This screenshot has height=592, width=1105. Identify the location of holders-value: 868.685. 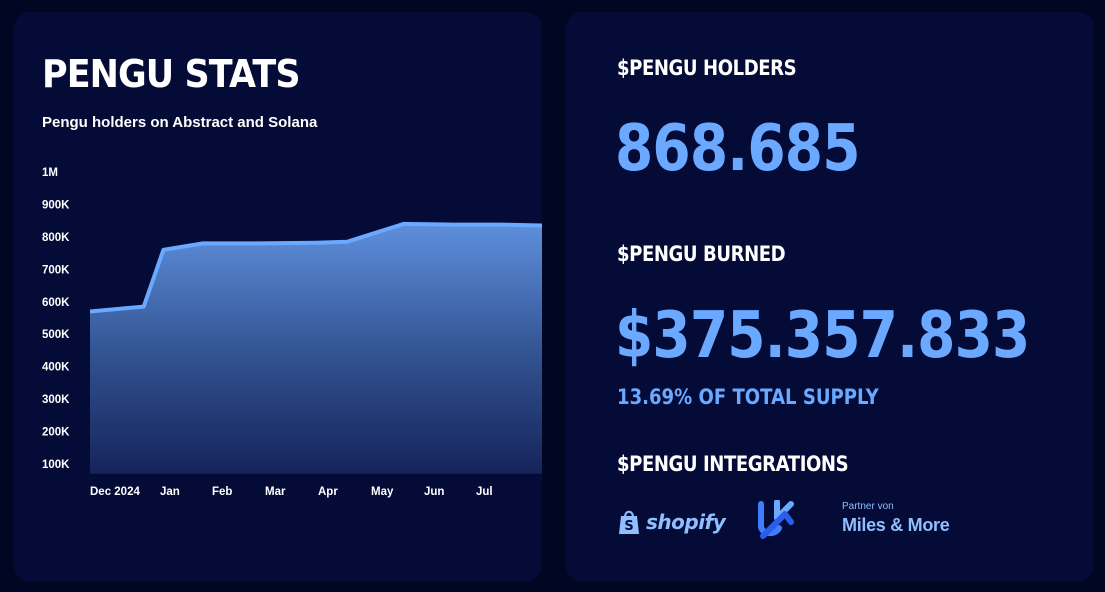
(738, 149).